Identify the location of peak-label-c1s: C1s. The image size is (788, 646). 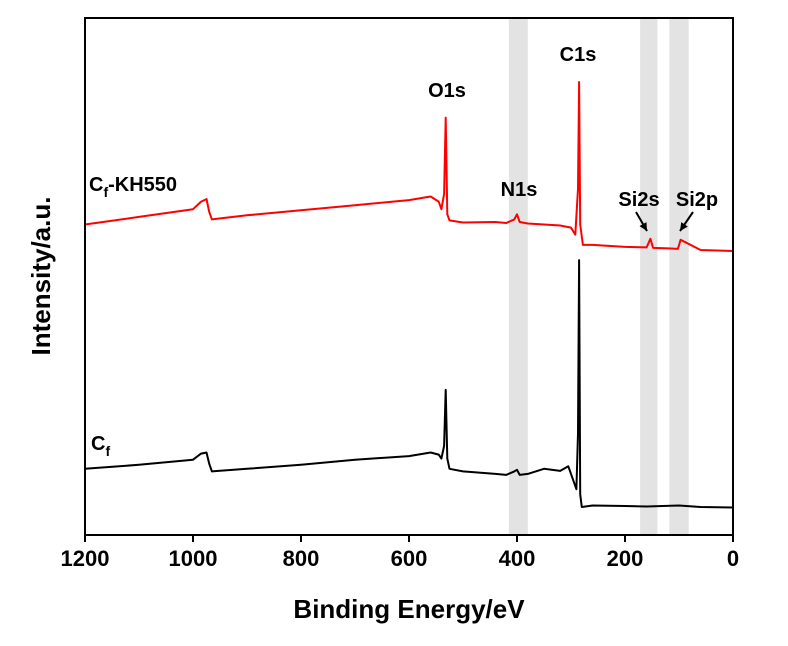
(578, 55).